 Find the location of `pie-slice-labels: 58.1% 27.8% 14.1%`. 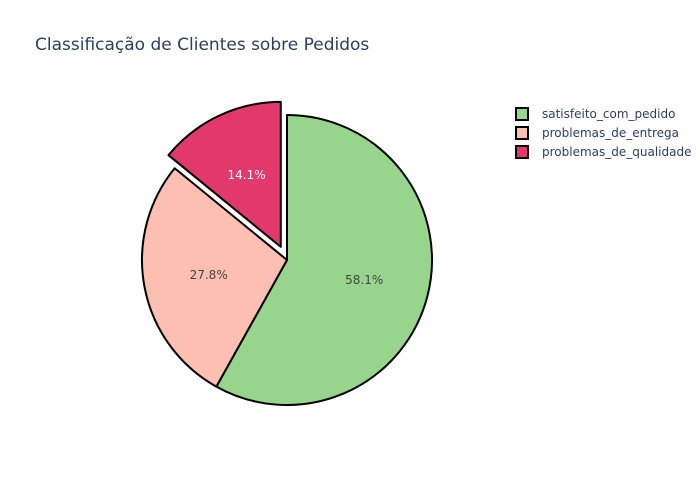

pie-slice-labels: 58.1% 27.8% 14.1% is located at coordinates (287, 227).